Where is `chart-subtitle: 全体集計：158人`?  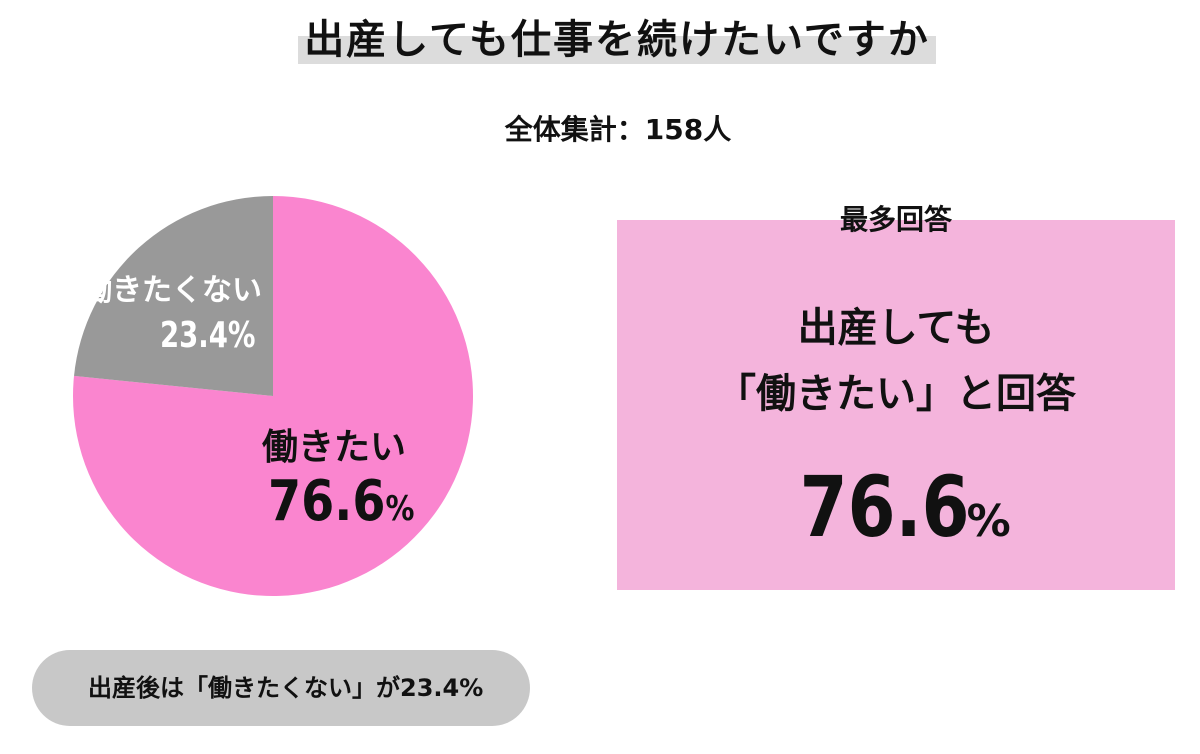
chart-subtitle: 全体集計：158人 is located at coordinates (618, 129).